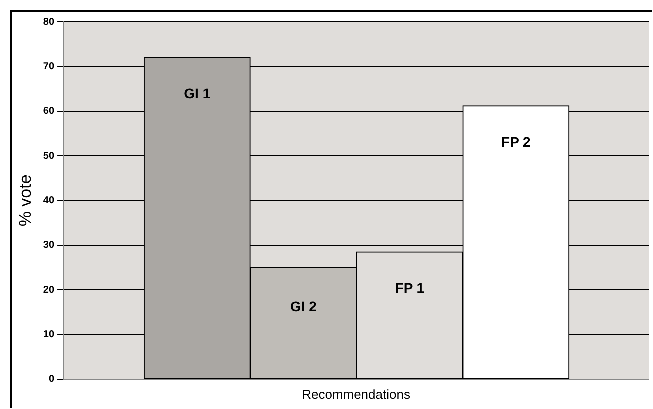 This screenshot has width=653, height=409. What do you see at coordinates (49, 246) in the screenshot?
I see `y-tick-label: 30` at bounding box center [49, 246].